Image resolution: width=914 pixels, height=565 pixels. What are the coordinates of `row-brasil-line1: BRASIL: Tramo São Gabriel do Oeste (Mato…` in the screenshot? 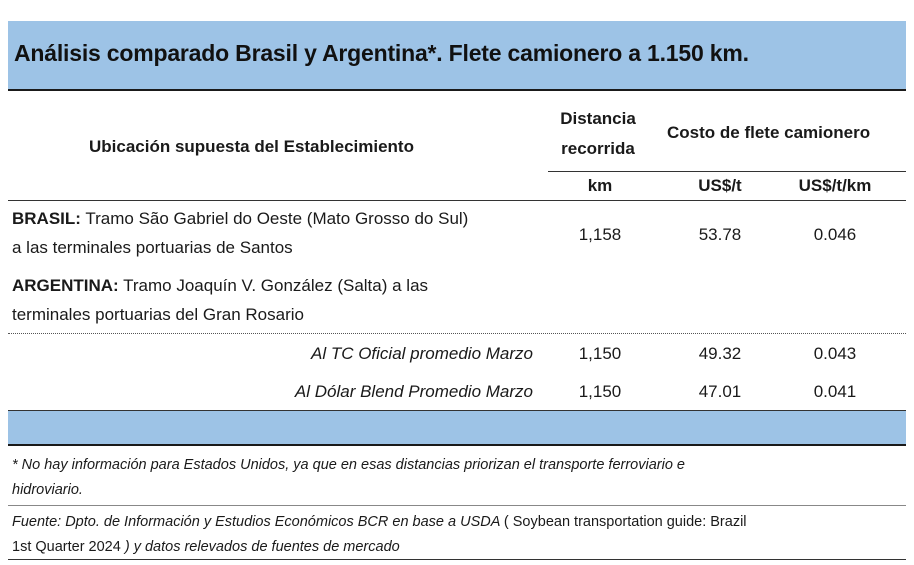 It's located at (240, 219).